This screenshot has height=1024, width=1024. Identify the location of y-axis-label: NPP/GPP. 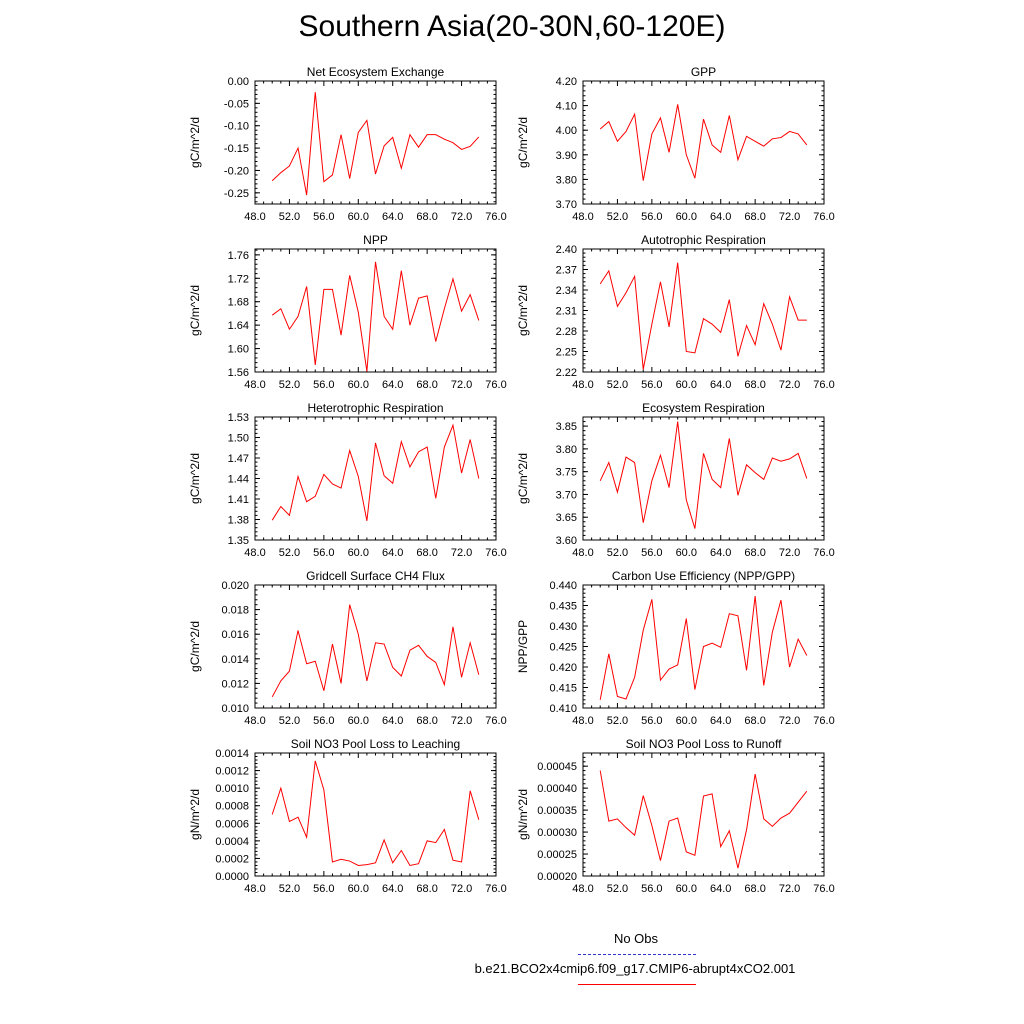
(523, 646).